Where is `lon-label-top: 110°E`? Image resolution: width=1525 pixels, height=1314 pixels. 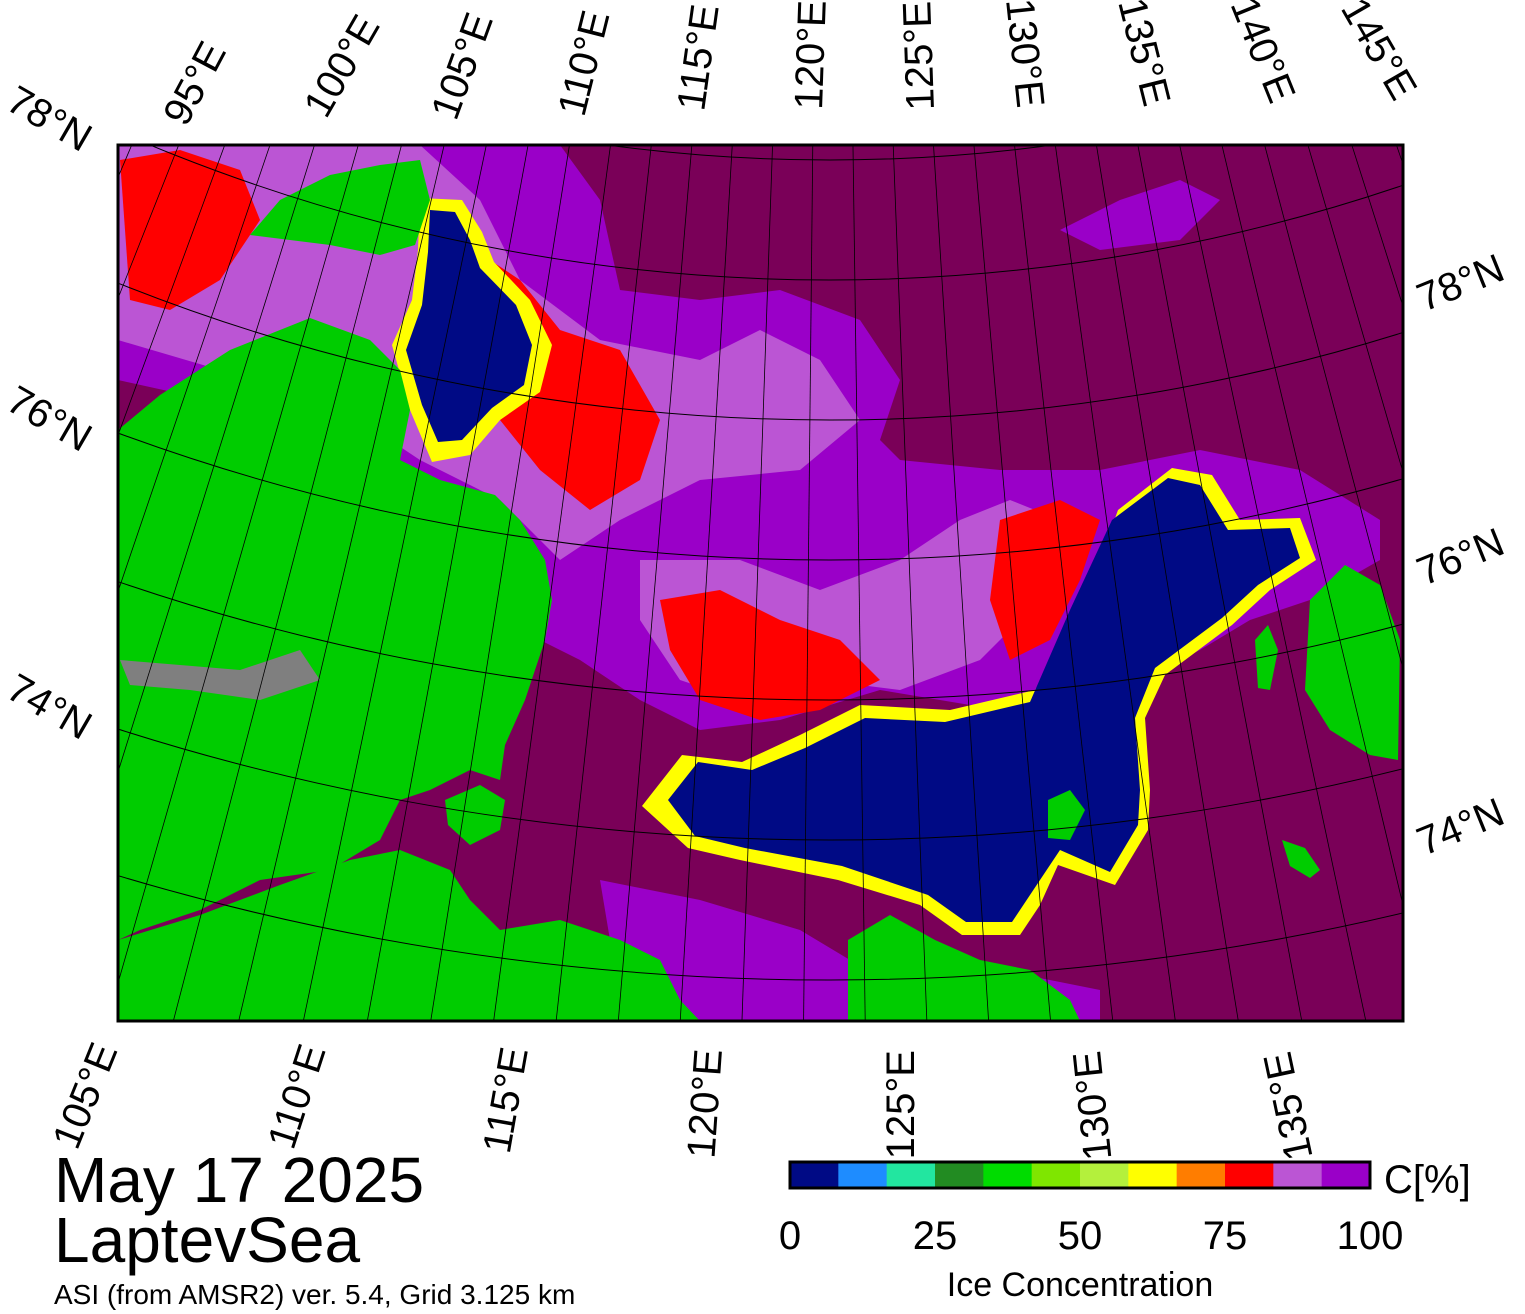
lon-label-top: 110°E is located at coordinates (584, 63).